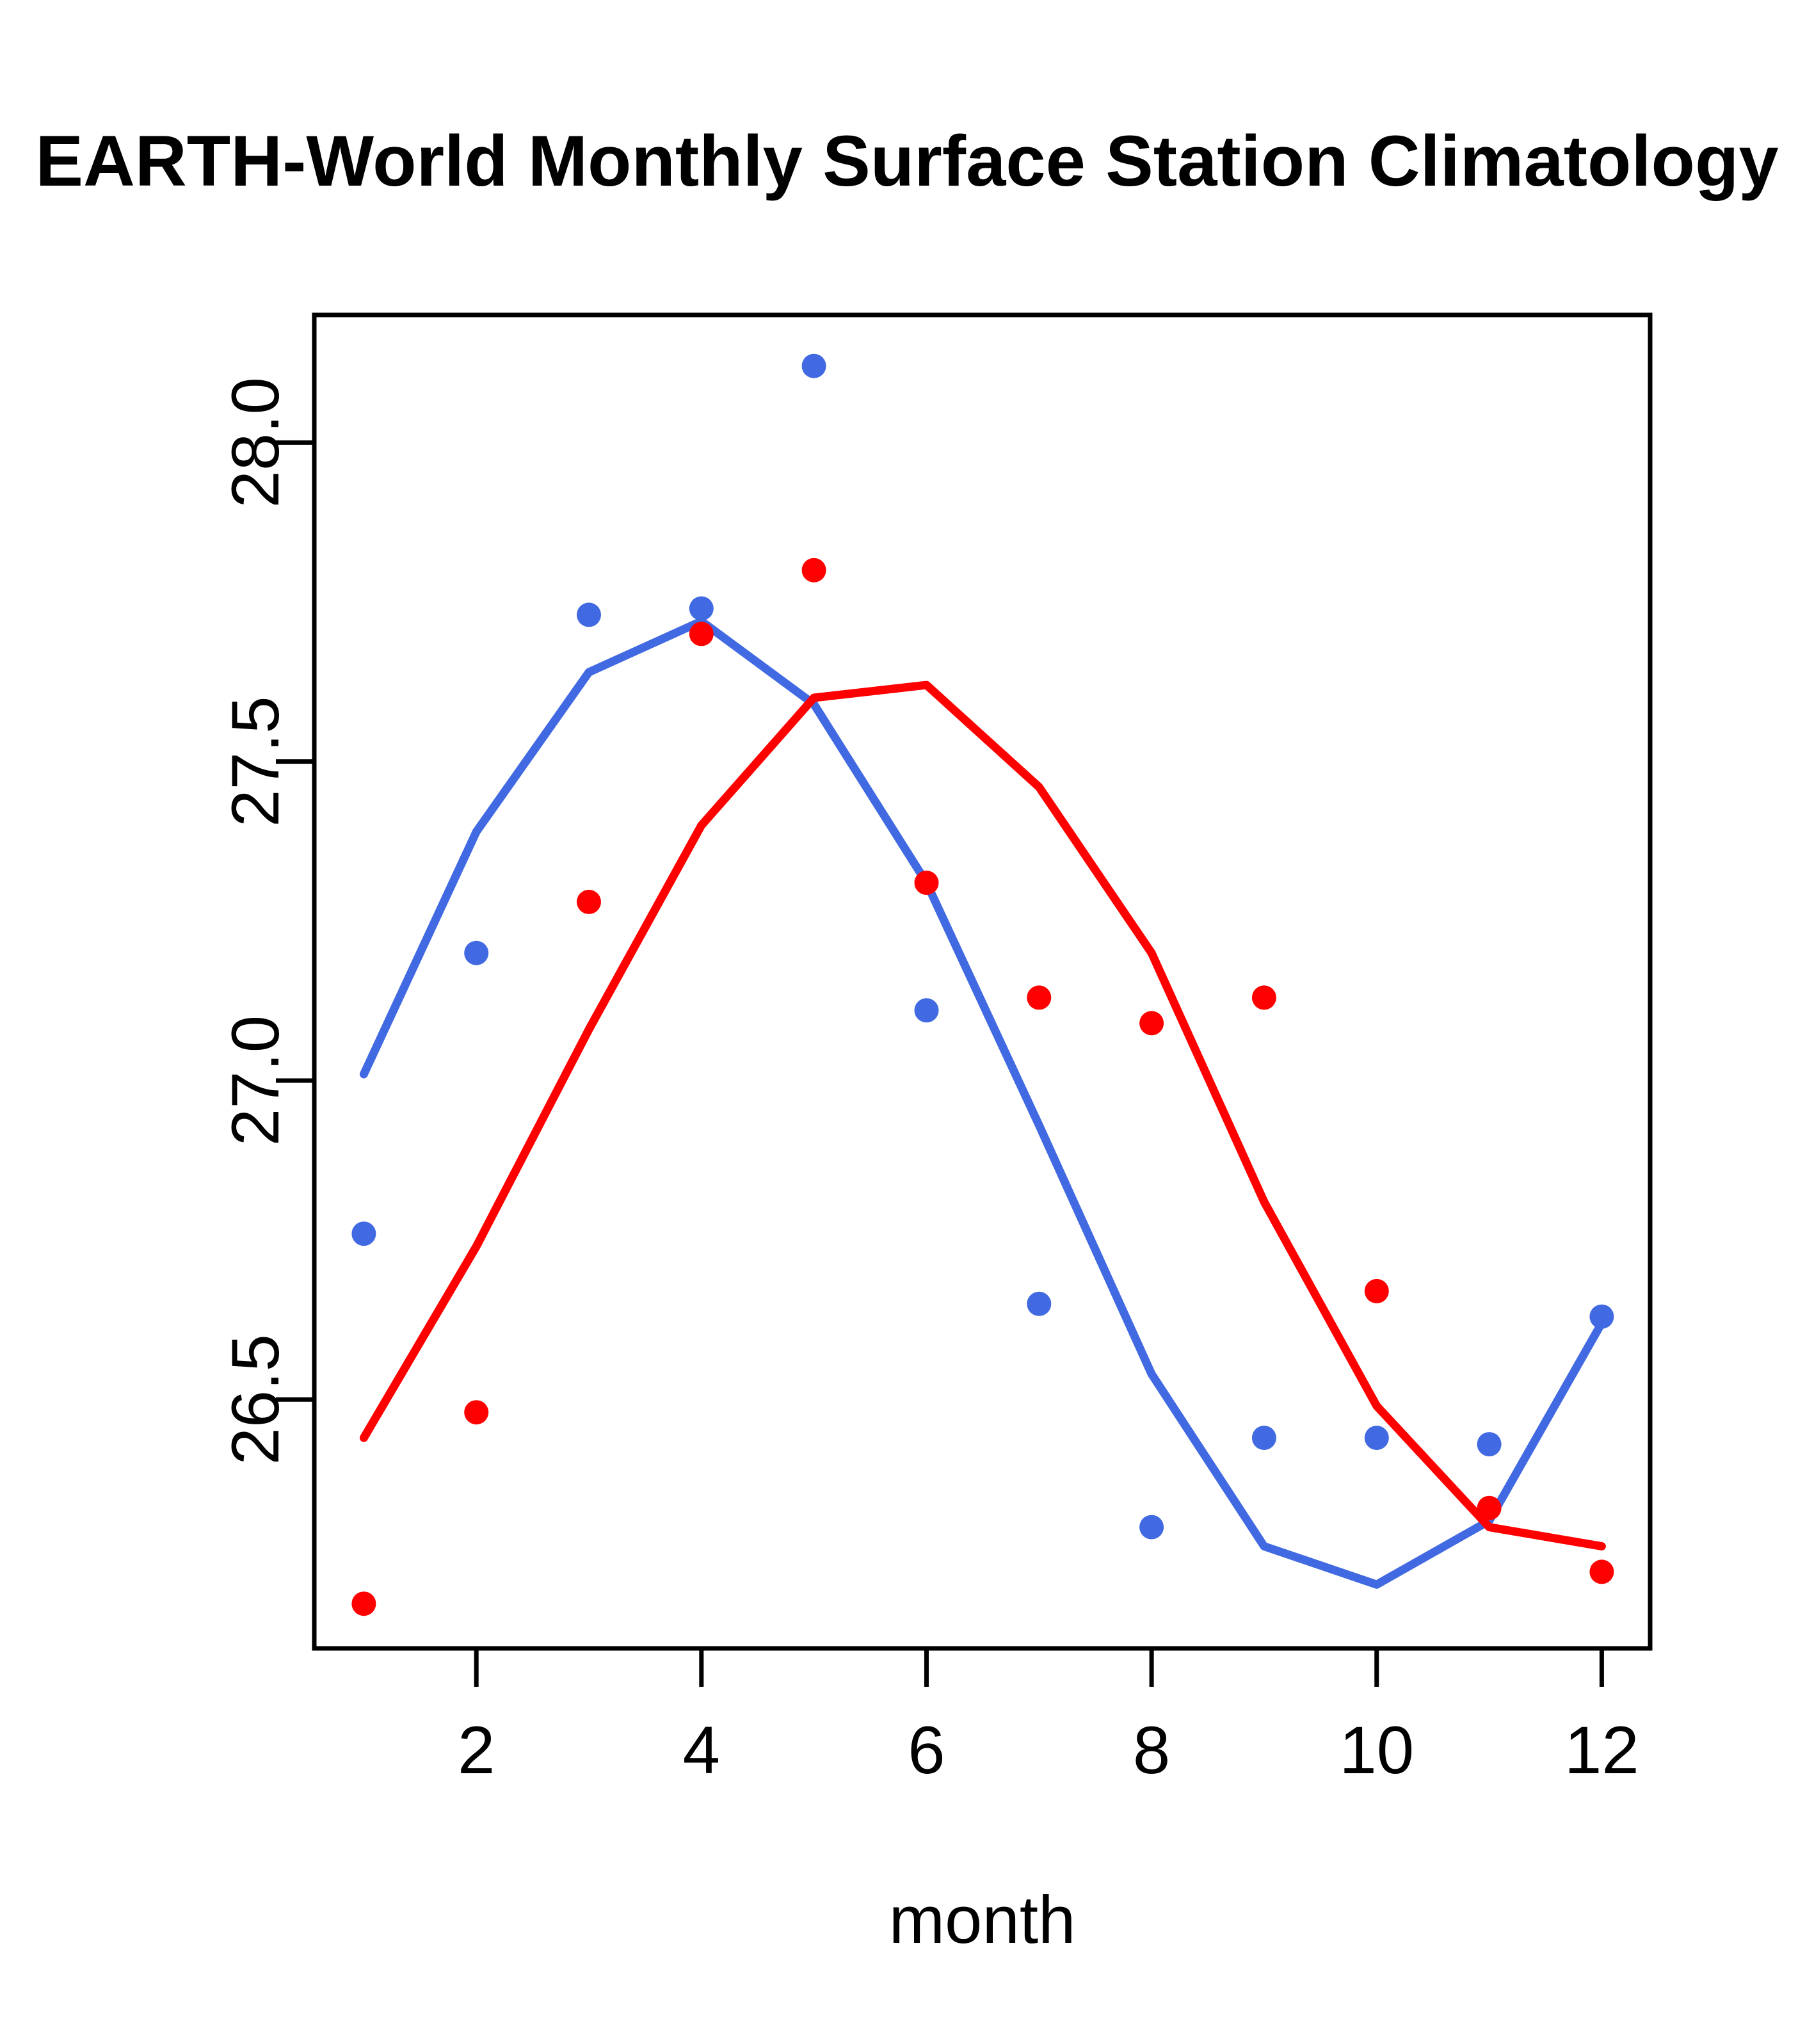 Image resolution: width=1814 pixels, height=2044 pixels. What do you see at coordinates (476, 1750) in the screenshot?
I see `x-tick-label: 2` at bounding box center [476, 1750].